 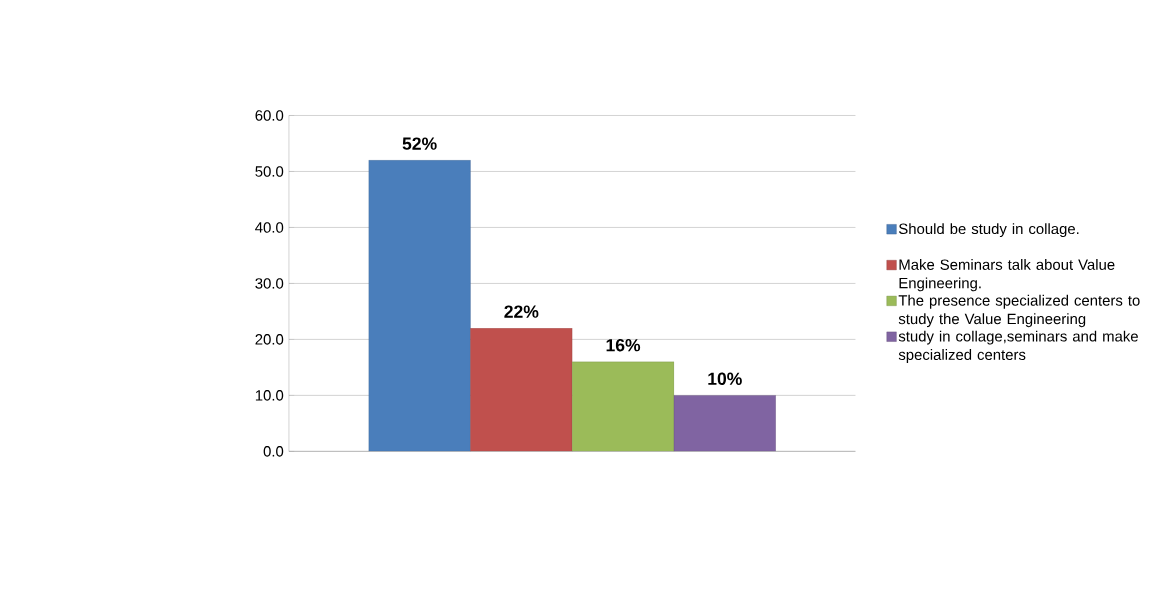 I want to click on legend-label: Should be study in collage., so click(x=988, y=230).